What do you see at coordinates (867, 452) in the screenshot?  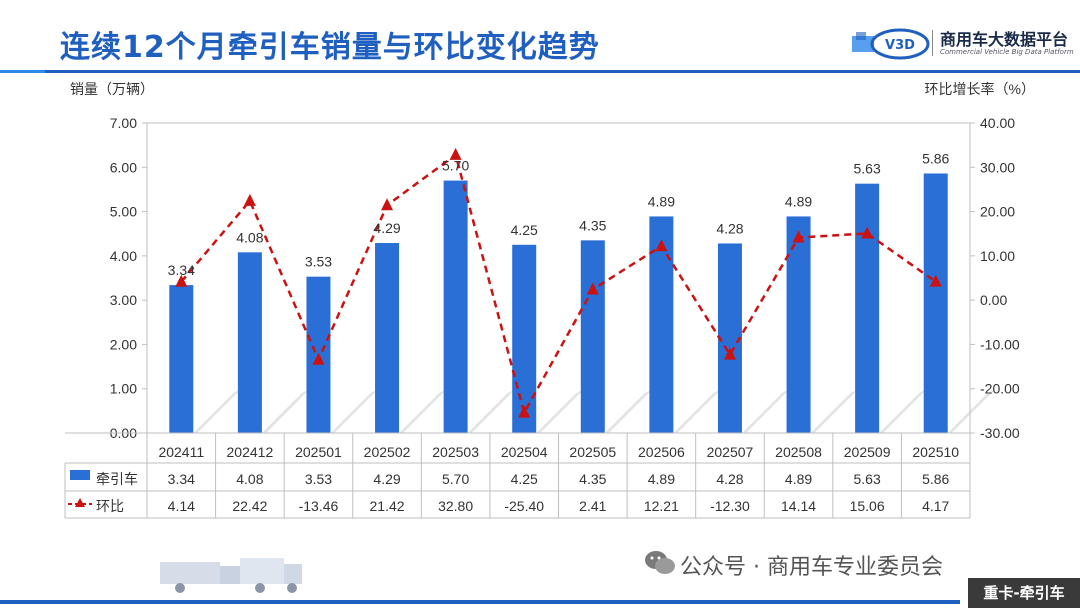 I see `x-tick-label: 202509` at bounding box center [867, 452].